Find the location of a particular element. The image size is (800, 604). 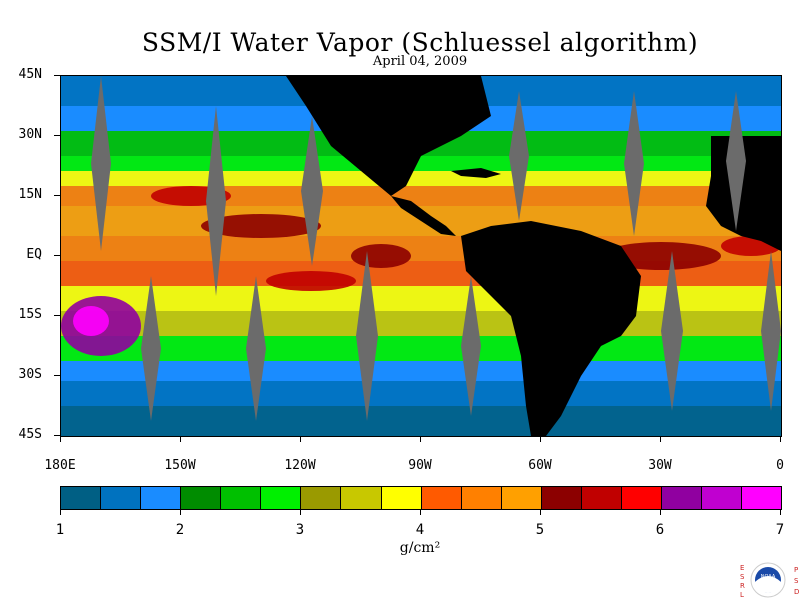

colorbar-label: 7 is located at coordinates (780, 530).